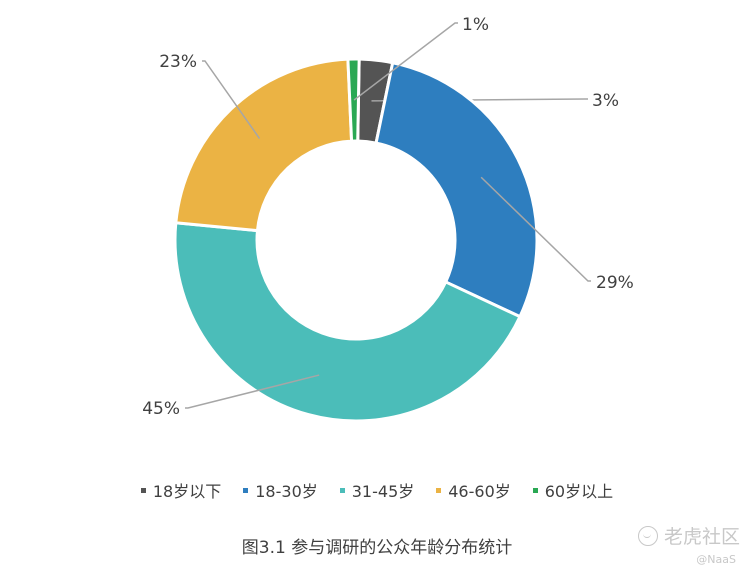 Image resolution: width=754 pixels, height=578 pixels. I want to click on data-label-46-60: 23%, so click(178, 62).